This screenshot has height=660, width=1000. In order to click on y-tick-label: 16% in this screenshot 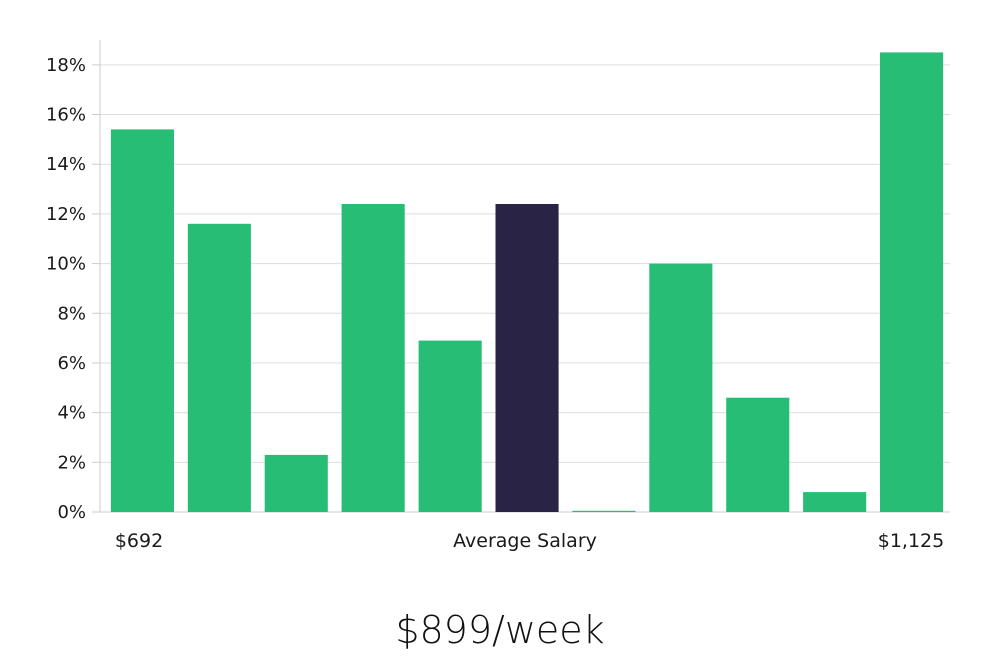, I will do `click(66, 115)`.